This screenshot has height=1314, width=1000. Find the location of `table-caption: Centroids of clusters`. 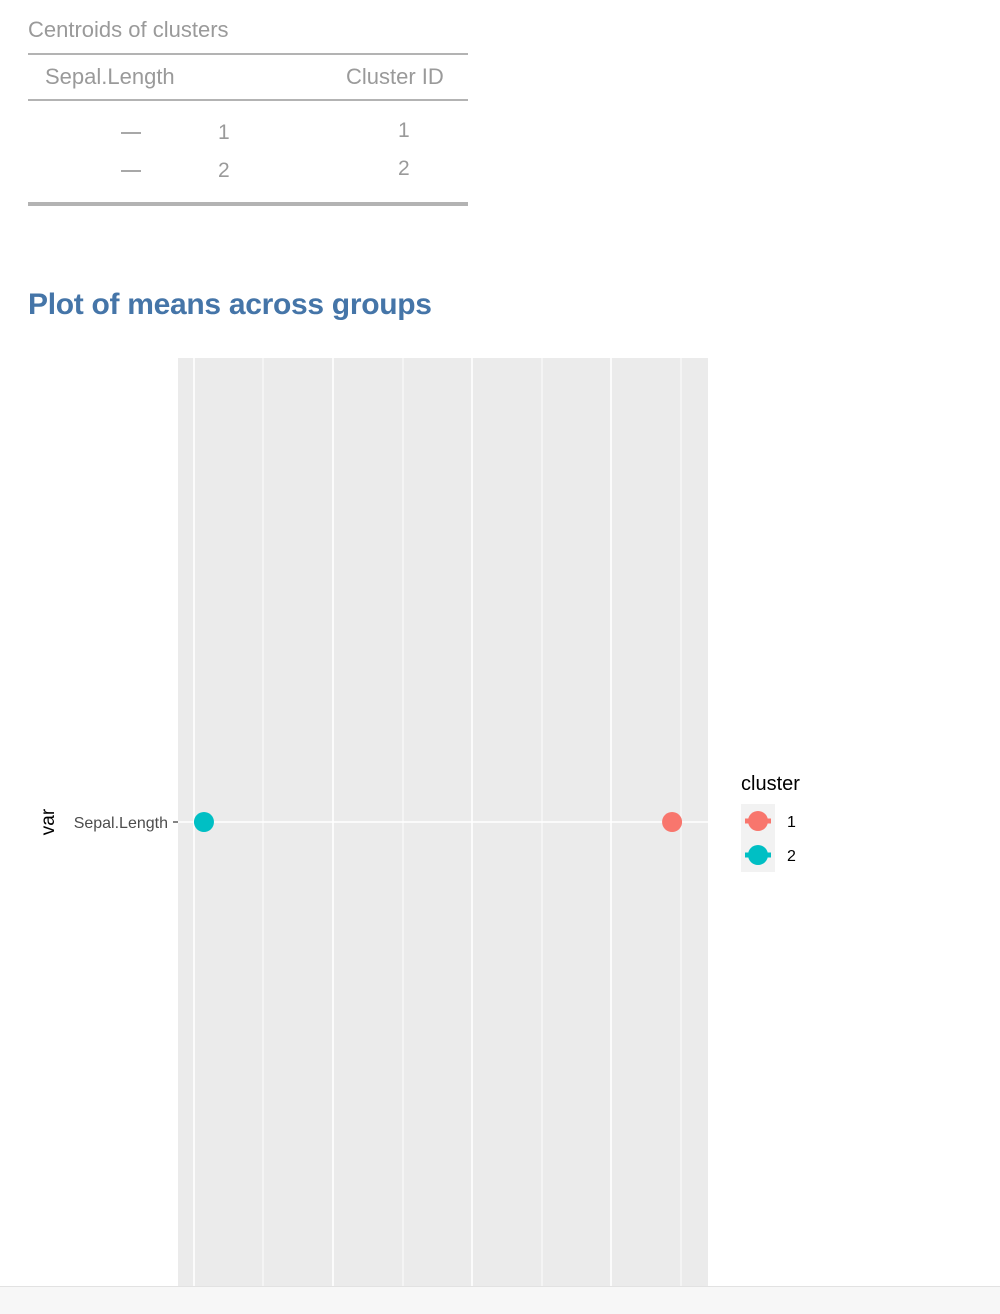

table-caption: Centroids of clusters is located at coordinates (128, 29).